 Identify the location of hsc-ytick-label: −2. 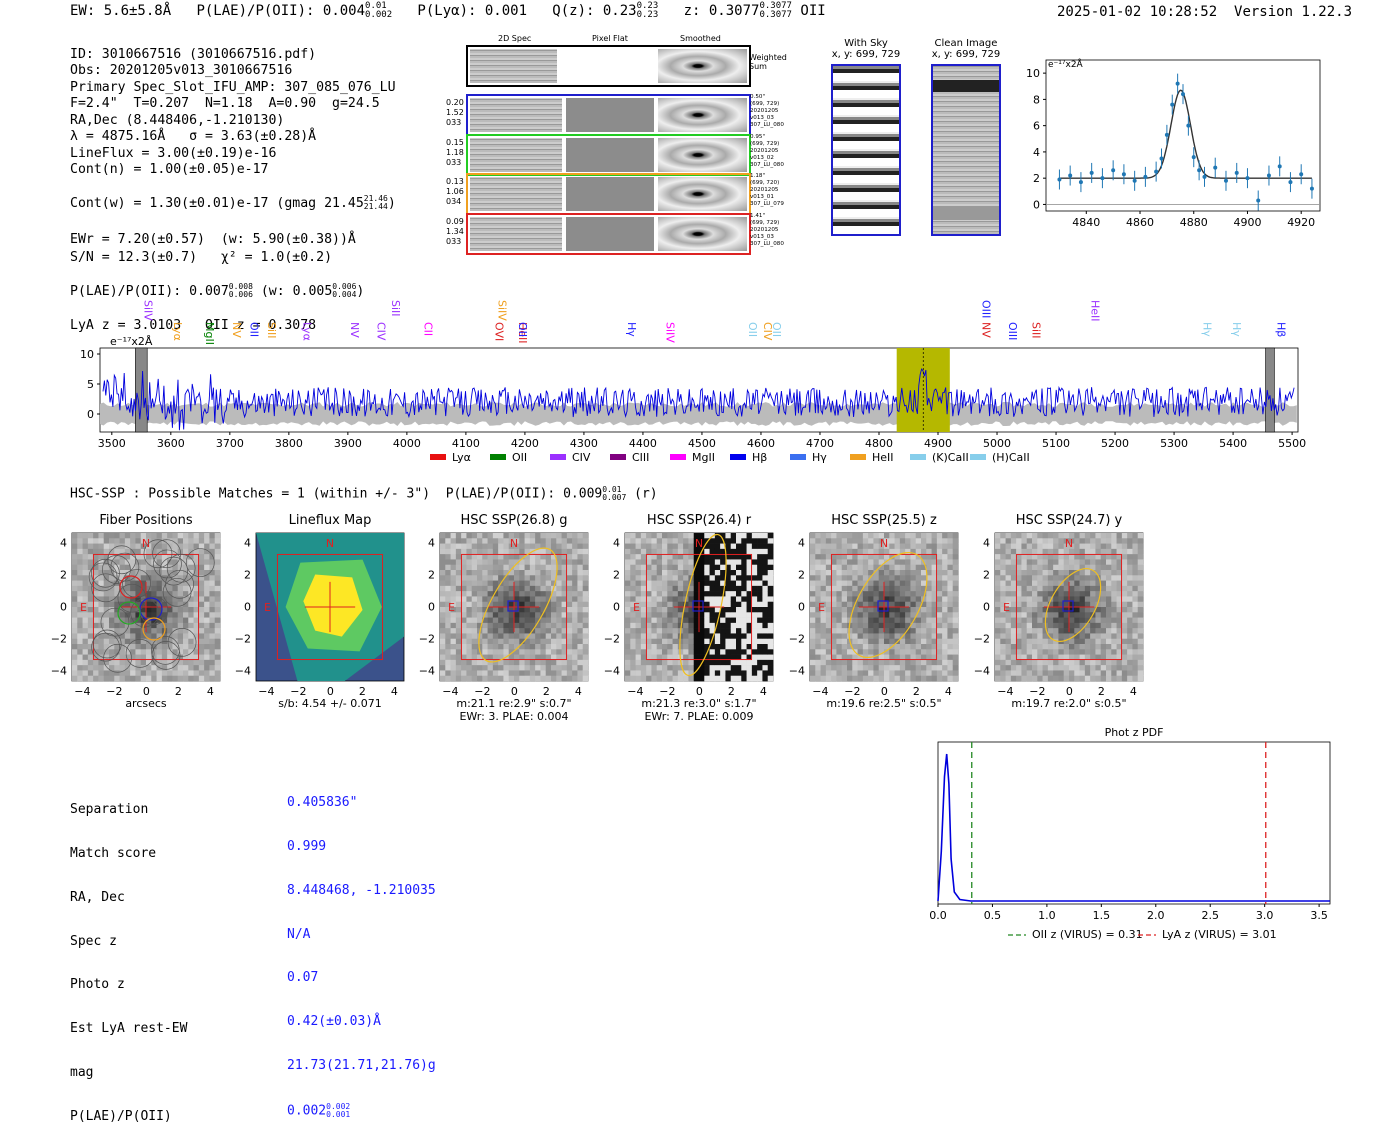
(982, 639).